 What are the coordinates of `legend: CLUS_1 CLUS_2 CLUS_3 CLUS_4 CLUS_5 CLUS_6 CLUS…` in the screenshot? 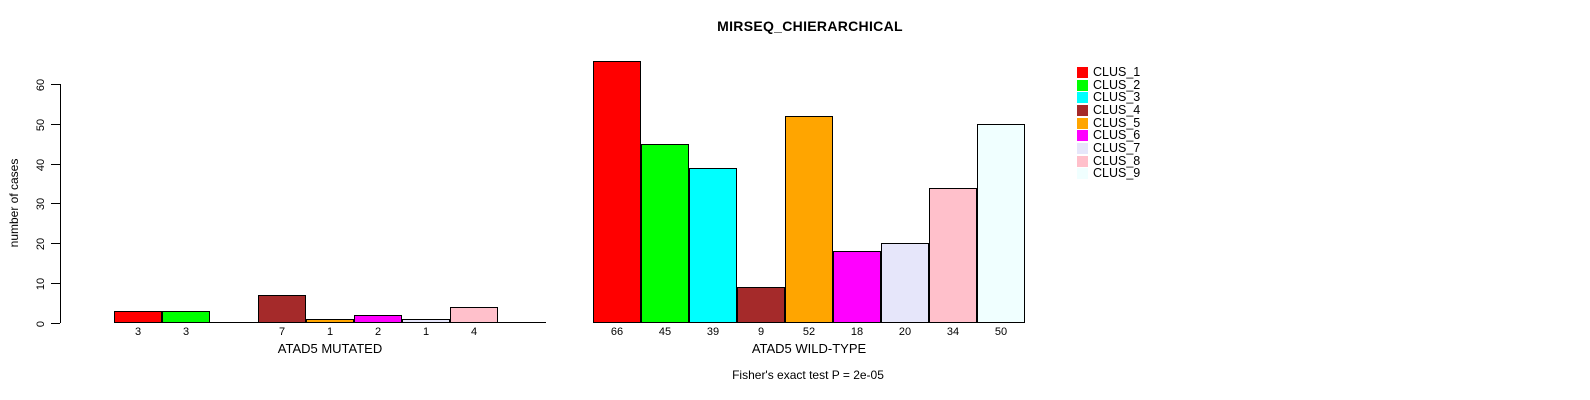 It's located at (1108, 123).